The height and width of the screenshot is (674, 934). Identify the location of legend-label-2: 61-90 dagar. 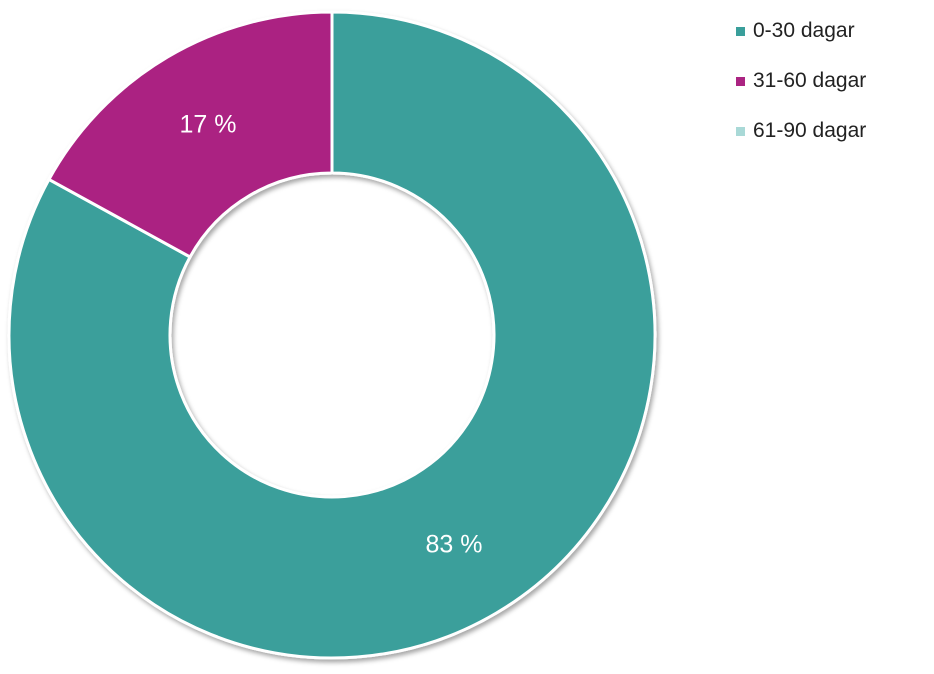
(810, 130).